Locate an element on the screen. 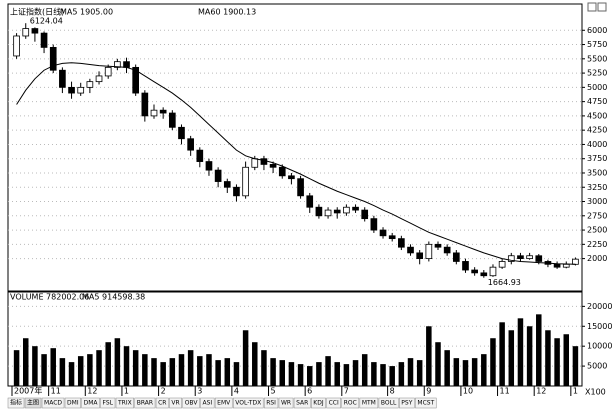 This screenshot has height=409, width=616. tab-label: SAR is located at coordinates (302, 403).